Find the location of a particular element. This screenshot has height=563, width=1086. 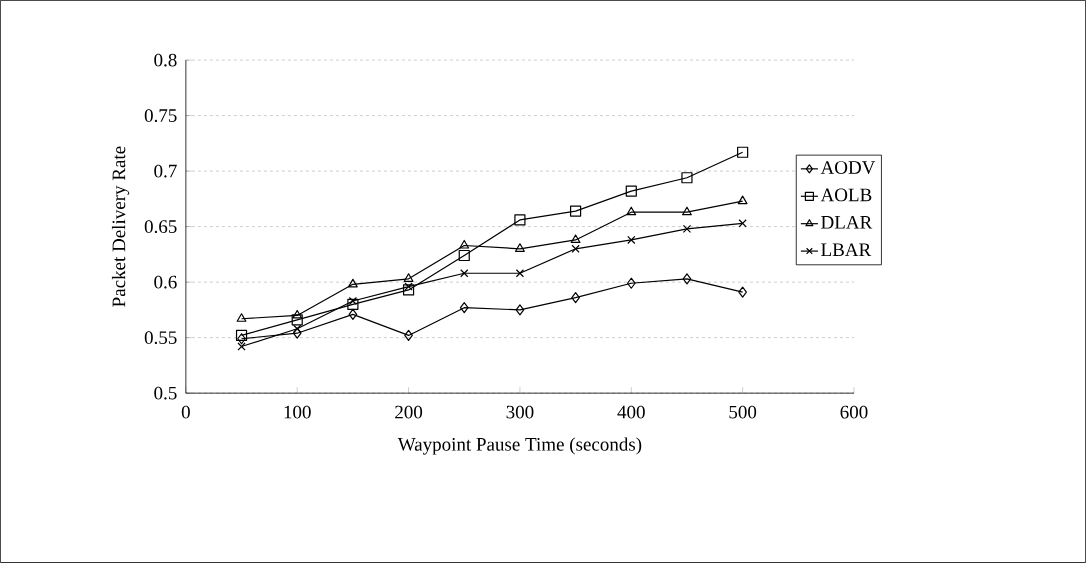

y-tick-label: 0.5 is located at coordinates (165, 393).